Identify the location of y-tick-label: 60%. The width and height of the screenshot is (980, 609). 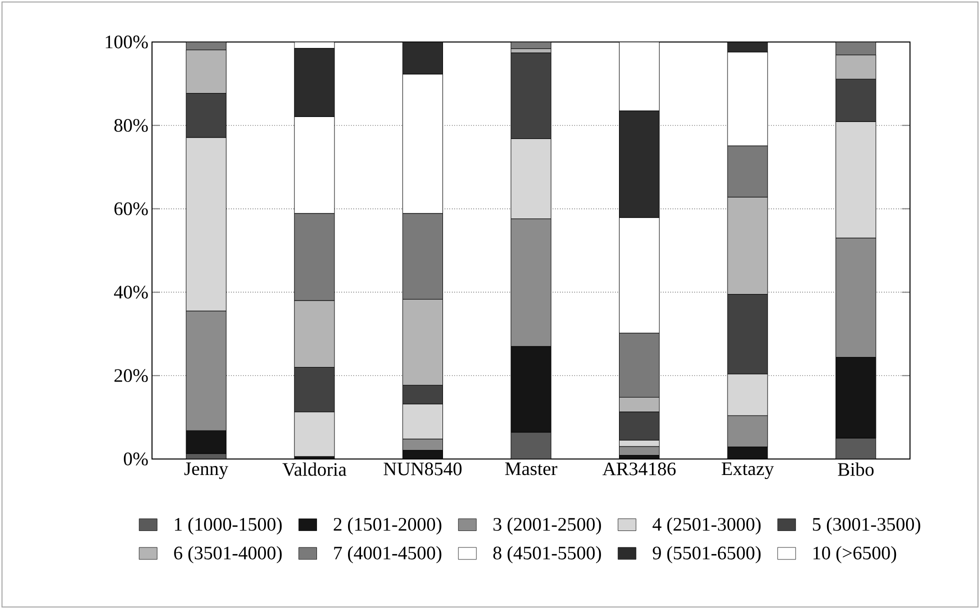
(131, 209).